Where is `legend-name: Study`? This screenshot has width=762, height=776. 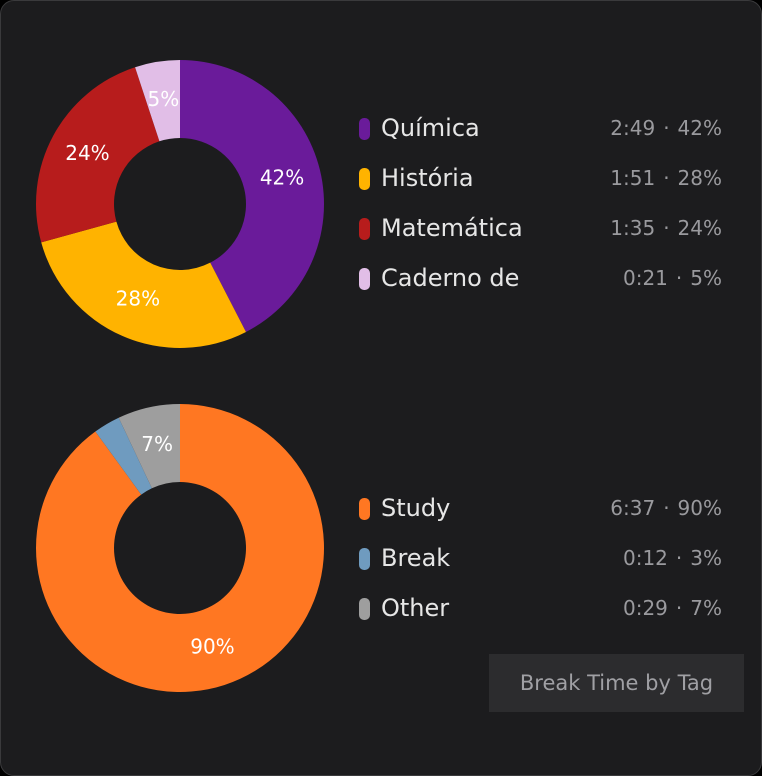
legend-name: Study is located at coordinates (415, 508).